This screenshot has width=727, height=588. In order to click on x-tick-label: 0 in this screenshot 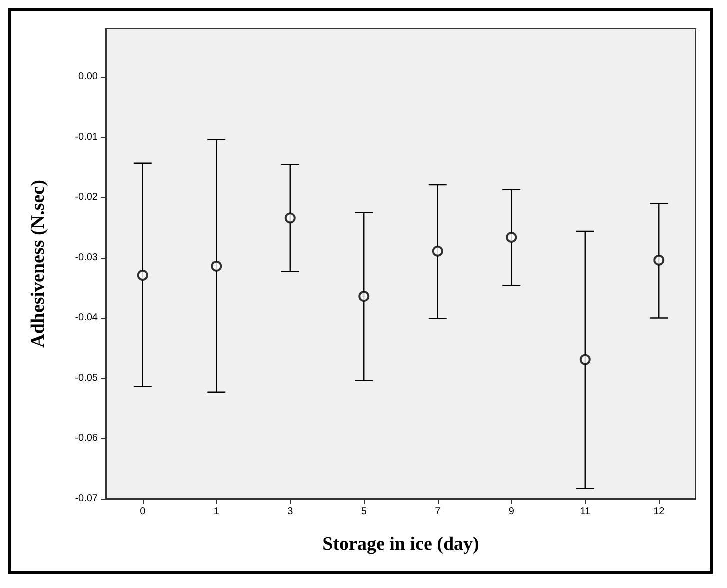, I will do `click(143, 512)`.